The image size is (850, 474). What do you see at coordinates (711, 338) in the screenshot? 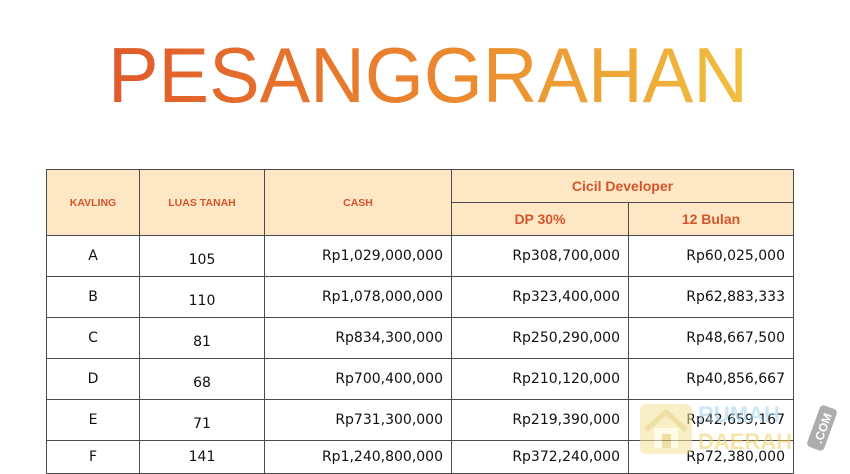
I see `cell-12-bulan: Rp48,667,500` at bounding box center [711, 338].